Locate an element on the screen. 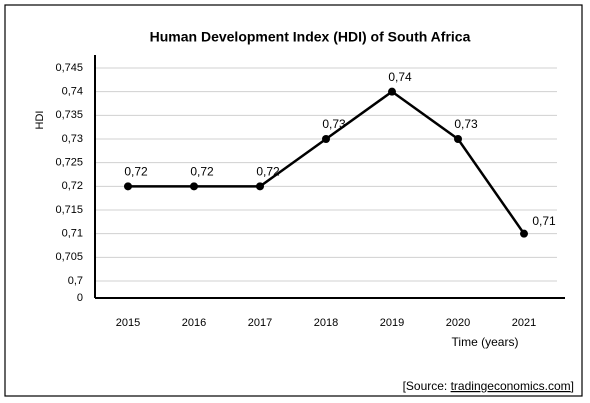 The image size is (590, 403). y-tick-label: 0,745 is located at coordinates (69, 68).